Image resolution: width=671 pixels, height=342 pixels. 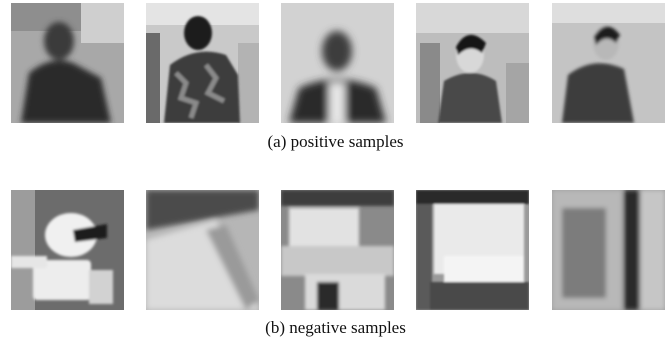 I want to click on negative-samples-caption: (b) negative samples, so click(x=335, y=327).